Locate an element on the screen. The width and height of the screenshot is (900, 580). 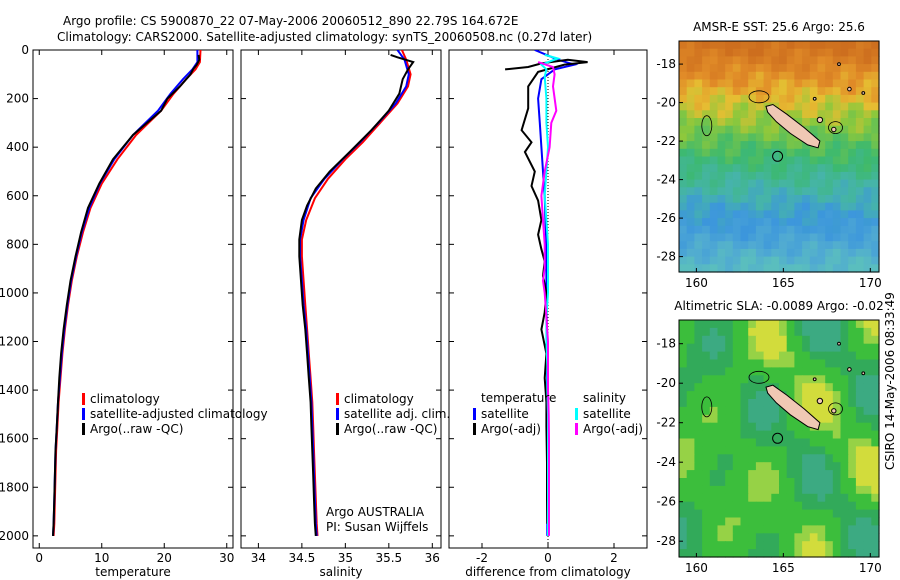
x-tick-label: 0 is located at coordinates (548, 558).